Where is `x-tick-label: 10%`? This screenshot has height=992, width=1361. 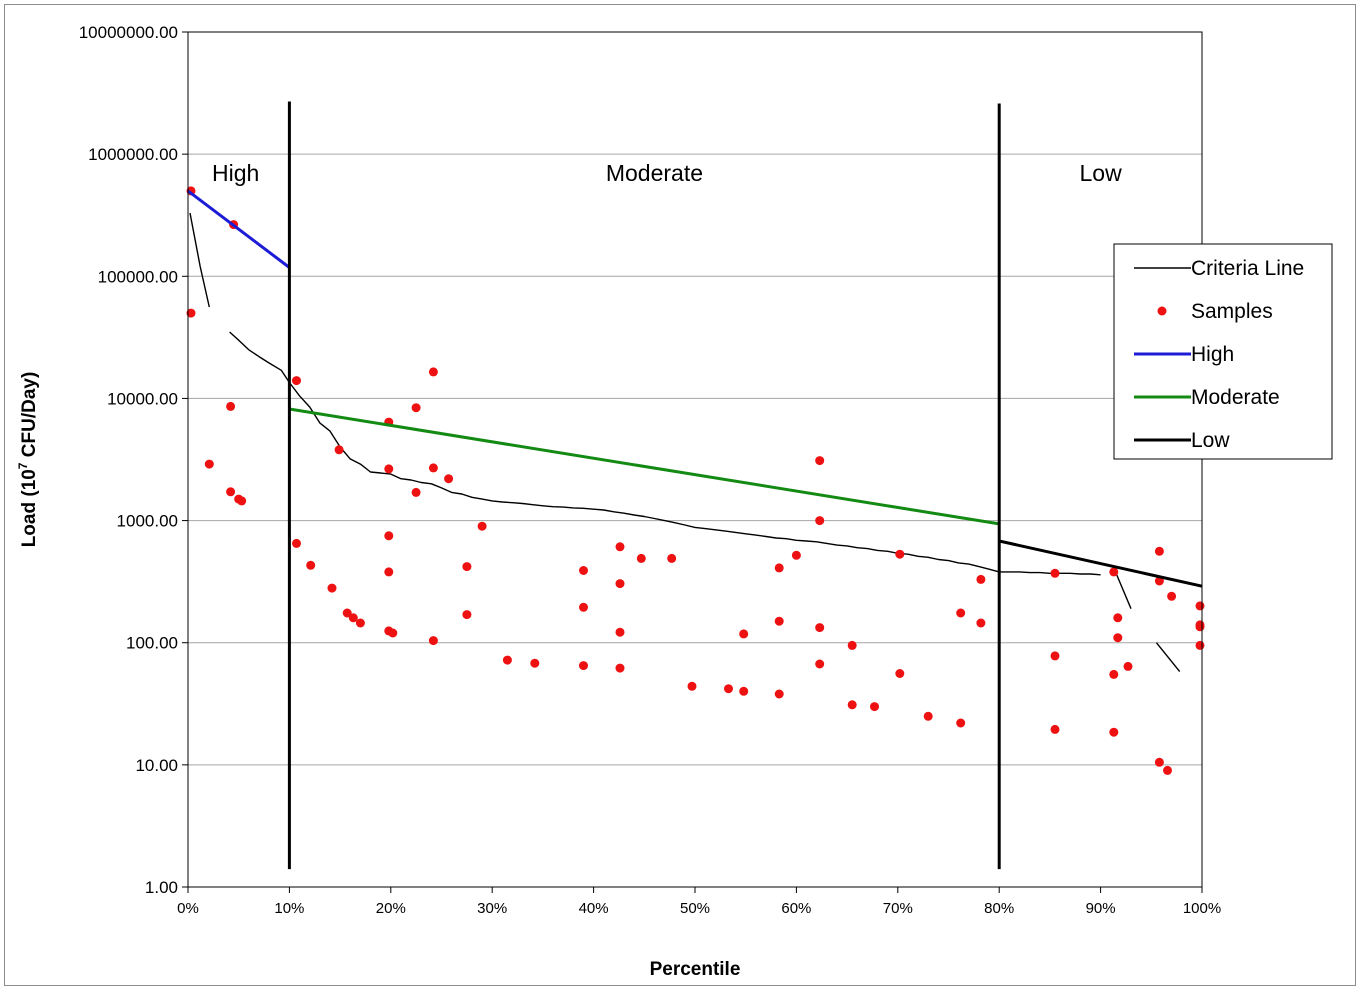 x-tick-label: 10% is located at coordinates (289, 908).